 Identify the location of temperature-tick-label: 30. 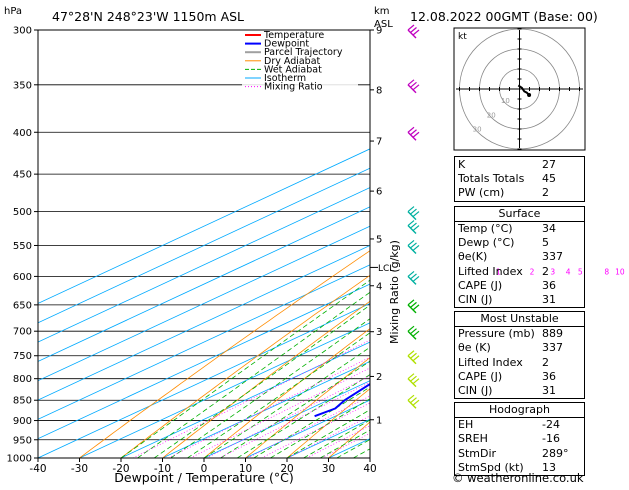
(328, 469).